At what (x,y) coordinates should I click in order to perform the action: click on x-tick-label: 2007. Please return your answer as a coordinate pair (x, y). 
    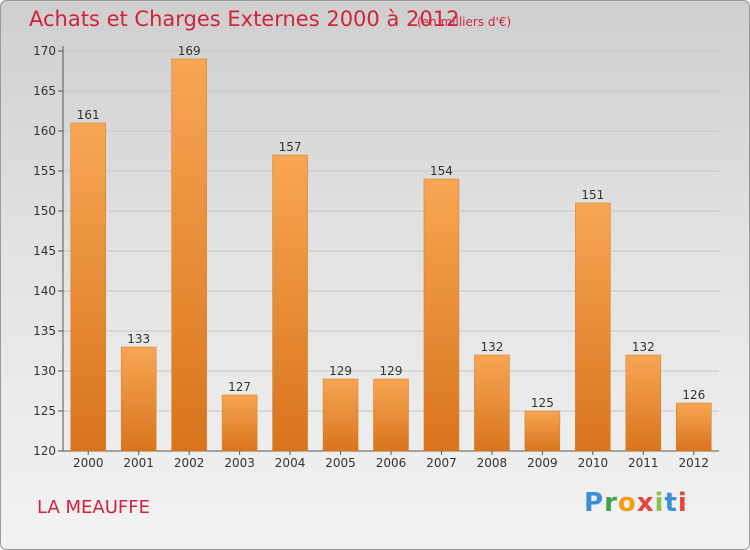
    Looking at the image, I should click on (441, 463).